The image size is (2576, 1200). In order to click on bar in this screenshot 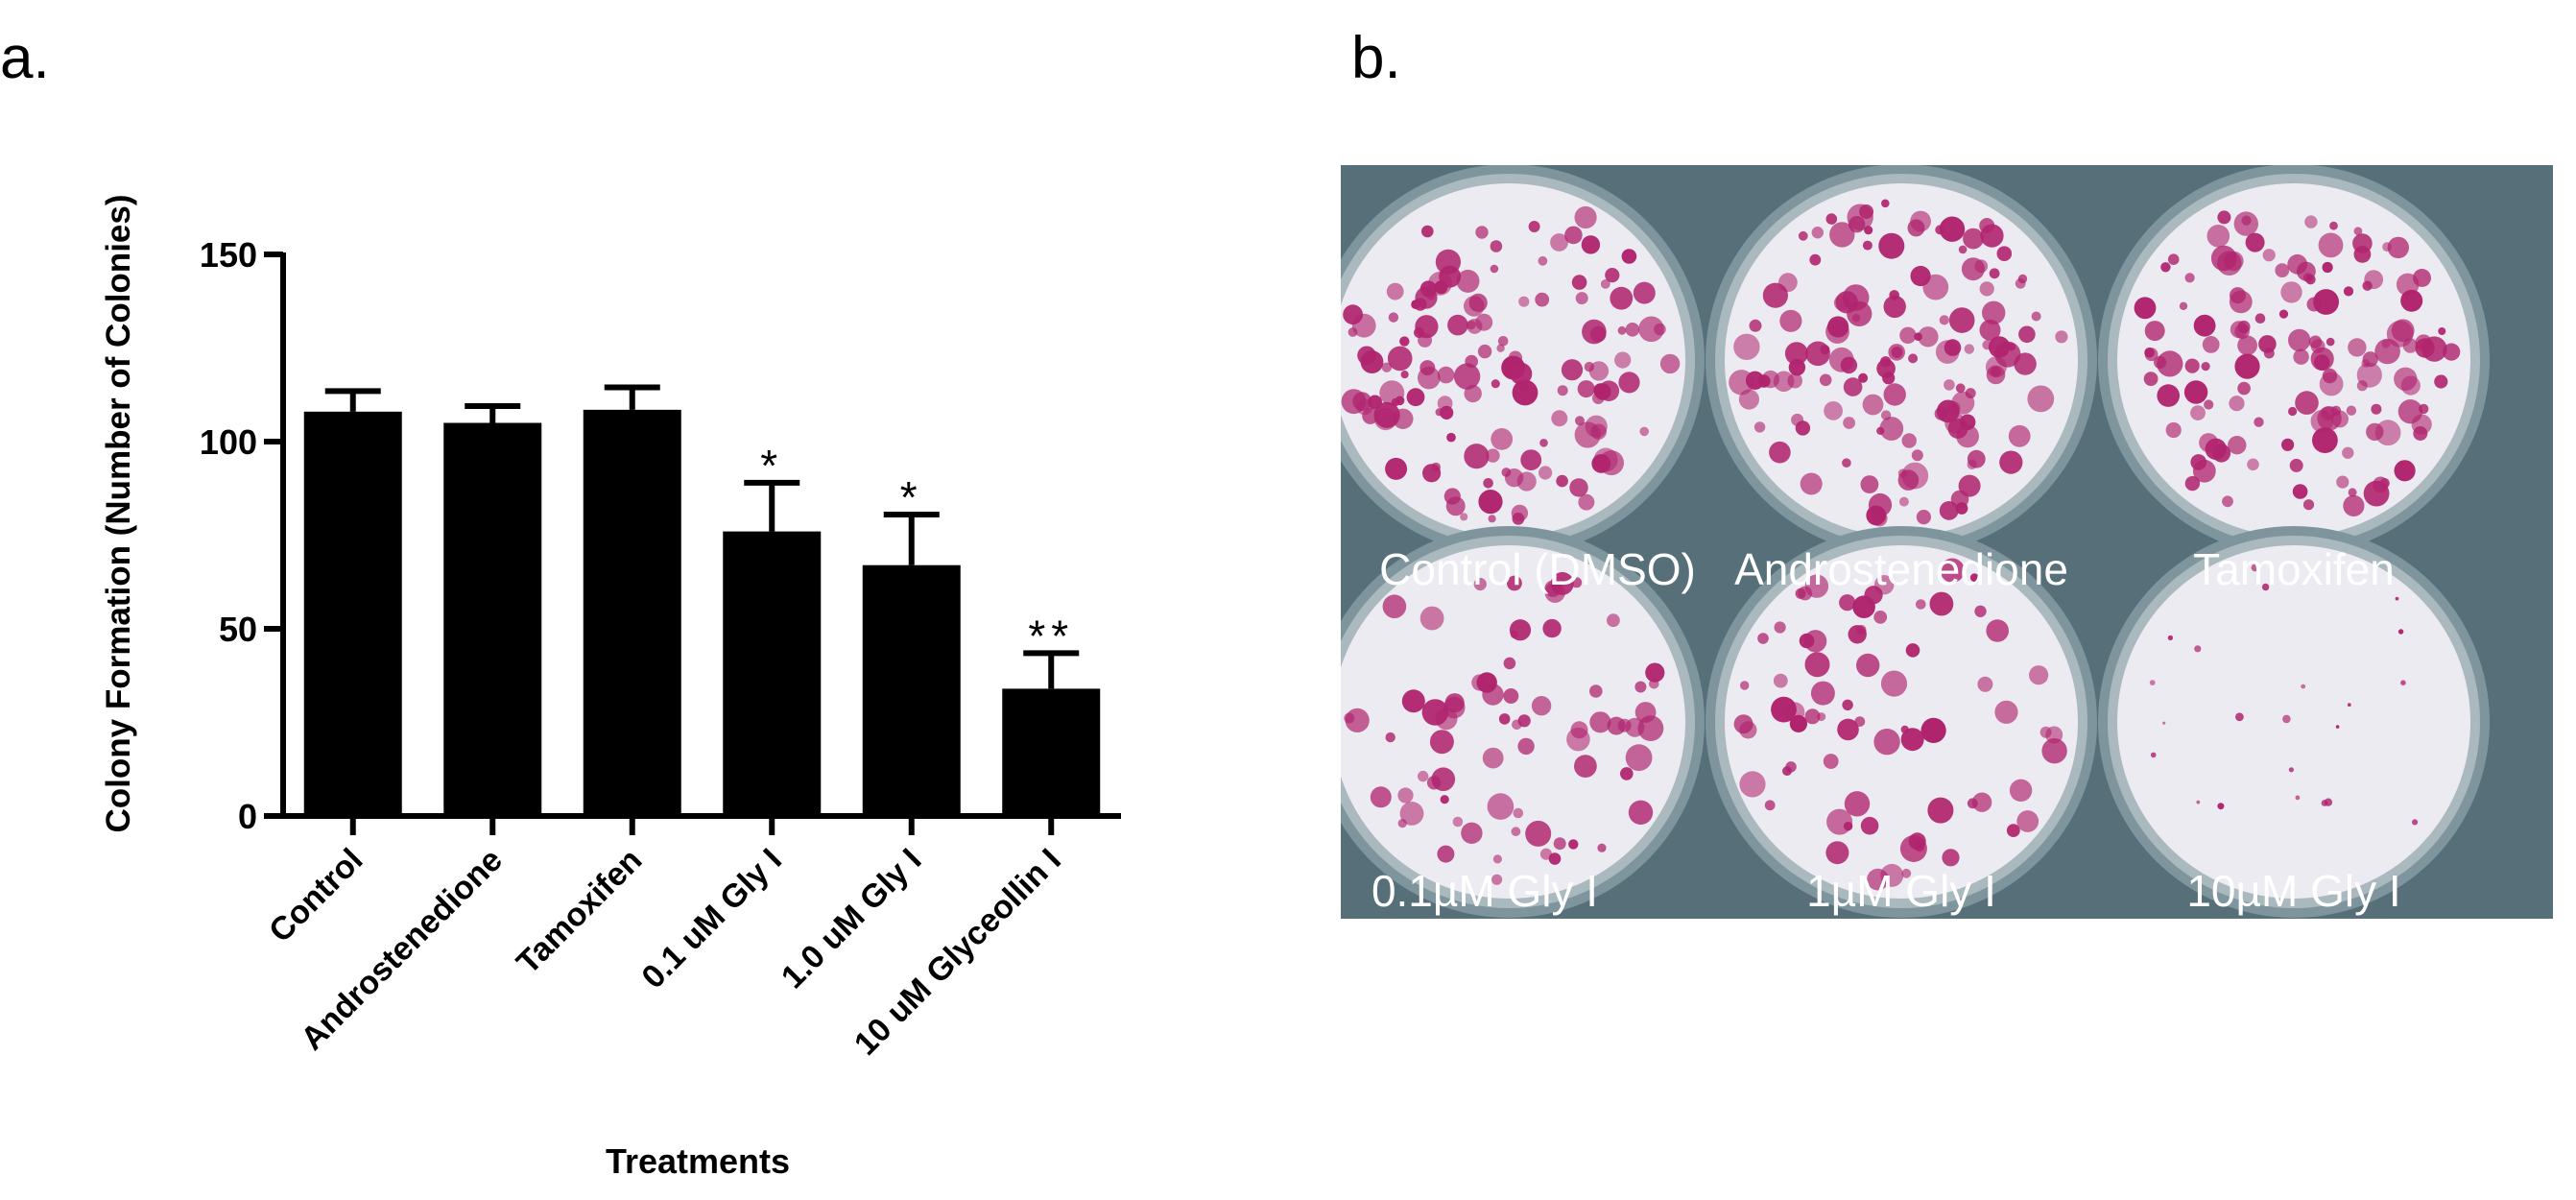, I will do `click(1051, 752)`.